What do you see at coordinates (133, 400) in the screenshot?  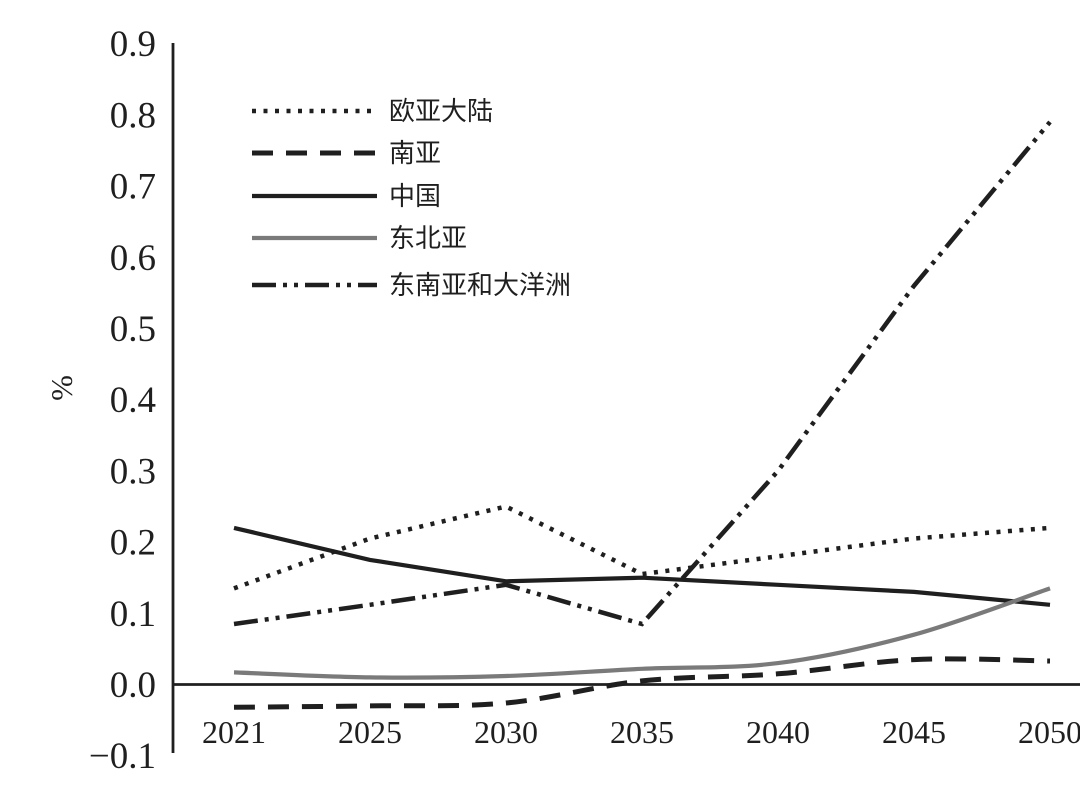 I see `y-tick-label: 0.4` at bounding box center [133, 400].